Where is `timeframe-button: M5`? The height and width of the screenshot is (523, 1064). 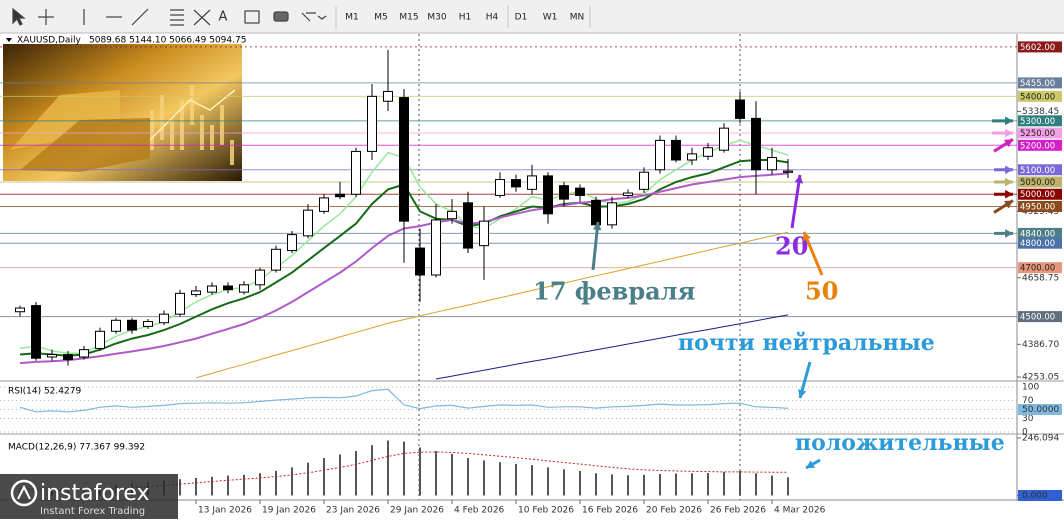 timeframe-button: M5 is located at coordinates (381, 18).